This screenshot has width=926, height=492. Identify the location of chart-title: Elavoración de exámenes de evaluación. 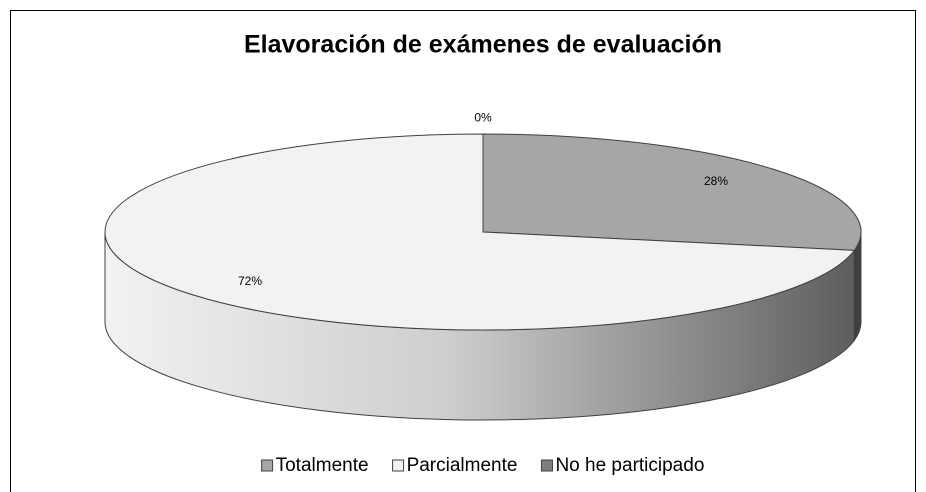
(483, 45).